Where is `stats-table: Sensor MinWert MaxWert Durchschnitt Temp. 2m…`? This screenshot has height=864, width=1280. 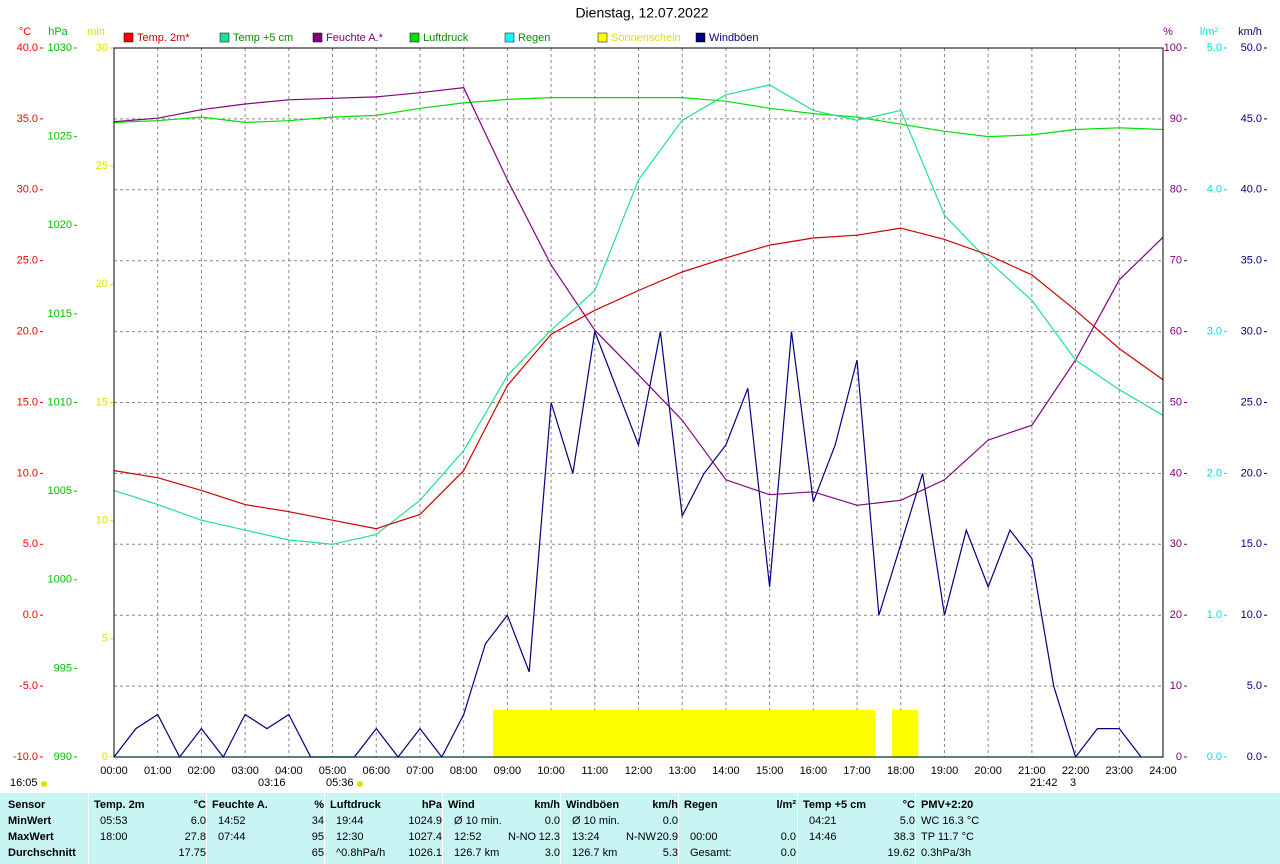
stats-table: Sensor MinWert MaxWert Durchschnitt Temp. 2m… is located at coordinates (640, 828).